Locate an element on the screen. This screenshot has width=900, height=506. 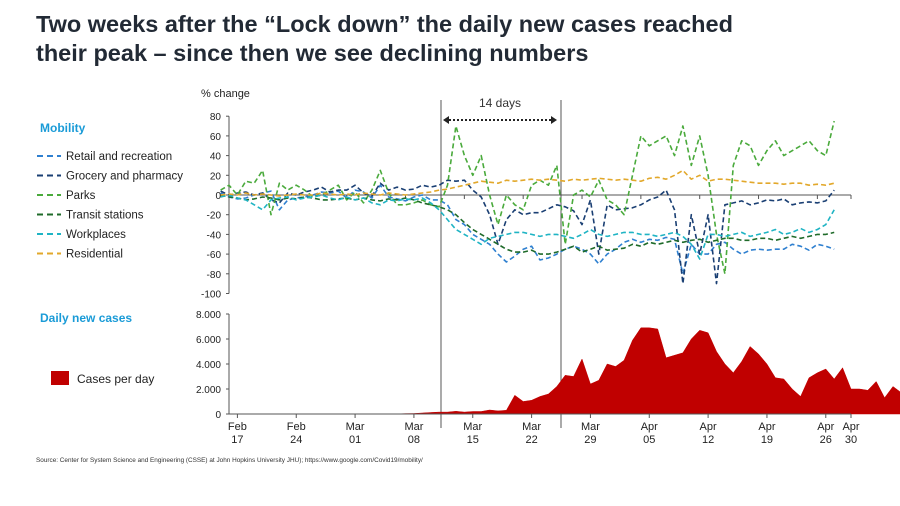
x-tick-day: 30 is located at coordinates (851, 440).